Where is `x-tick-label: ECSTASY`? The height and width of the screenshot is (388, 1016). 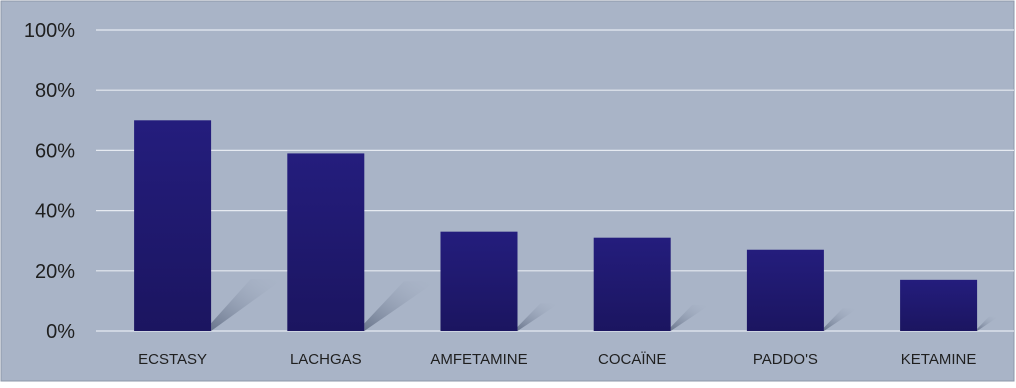
x-tick-label: ECSTASY is located at coordinates (172, 359).